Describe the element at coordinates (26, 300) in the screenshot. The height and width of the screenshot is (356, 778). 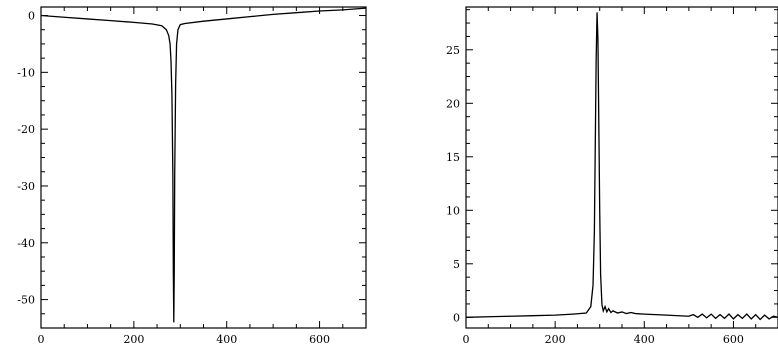
I see `y-tick-label: -50` at that location.